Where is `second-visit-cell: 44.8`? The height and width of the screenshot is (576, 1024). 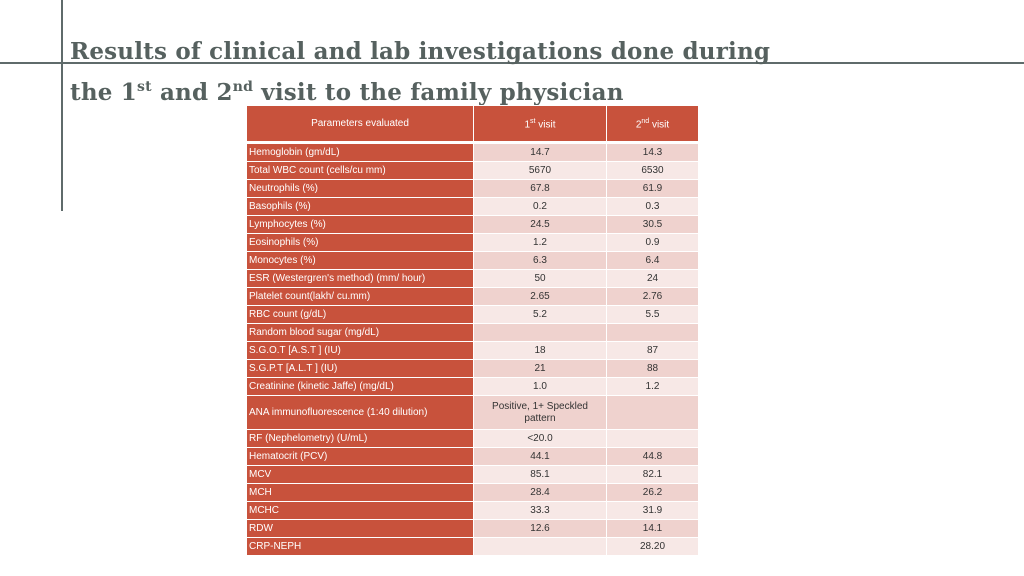 second-visit-cell: 44.8 is located at coordinates (652, 456).